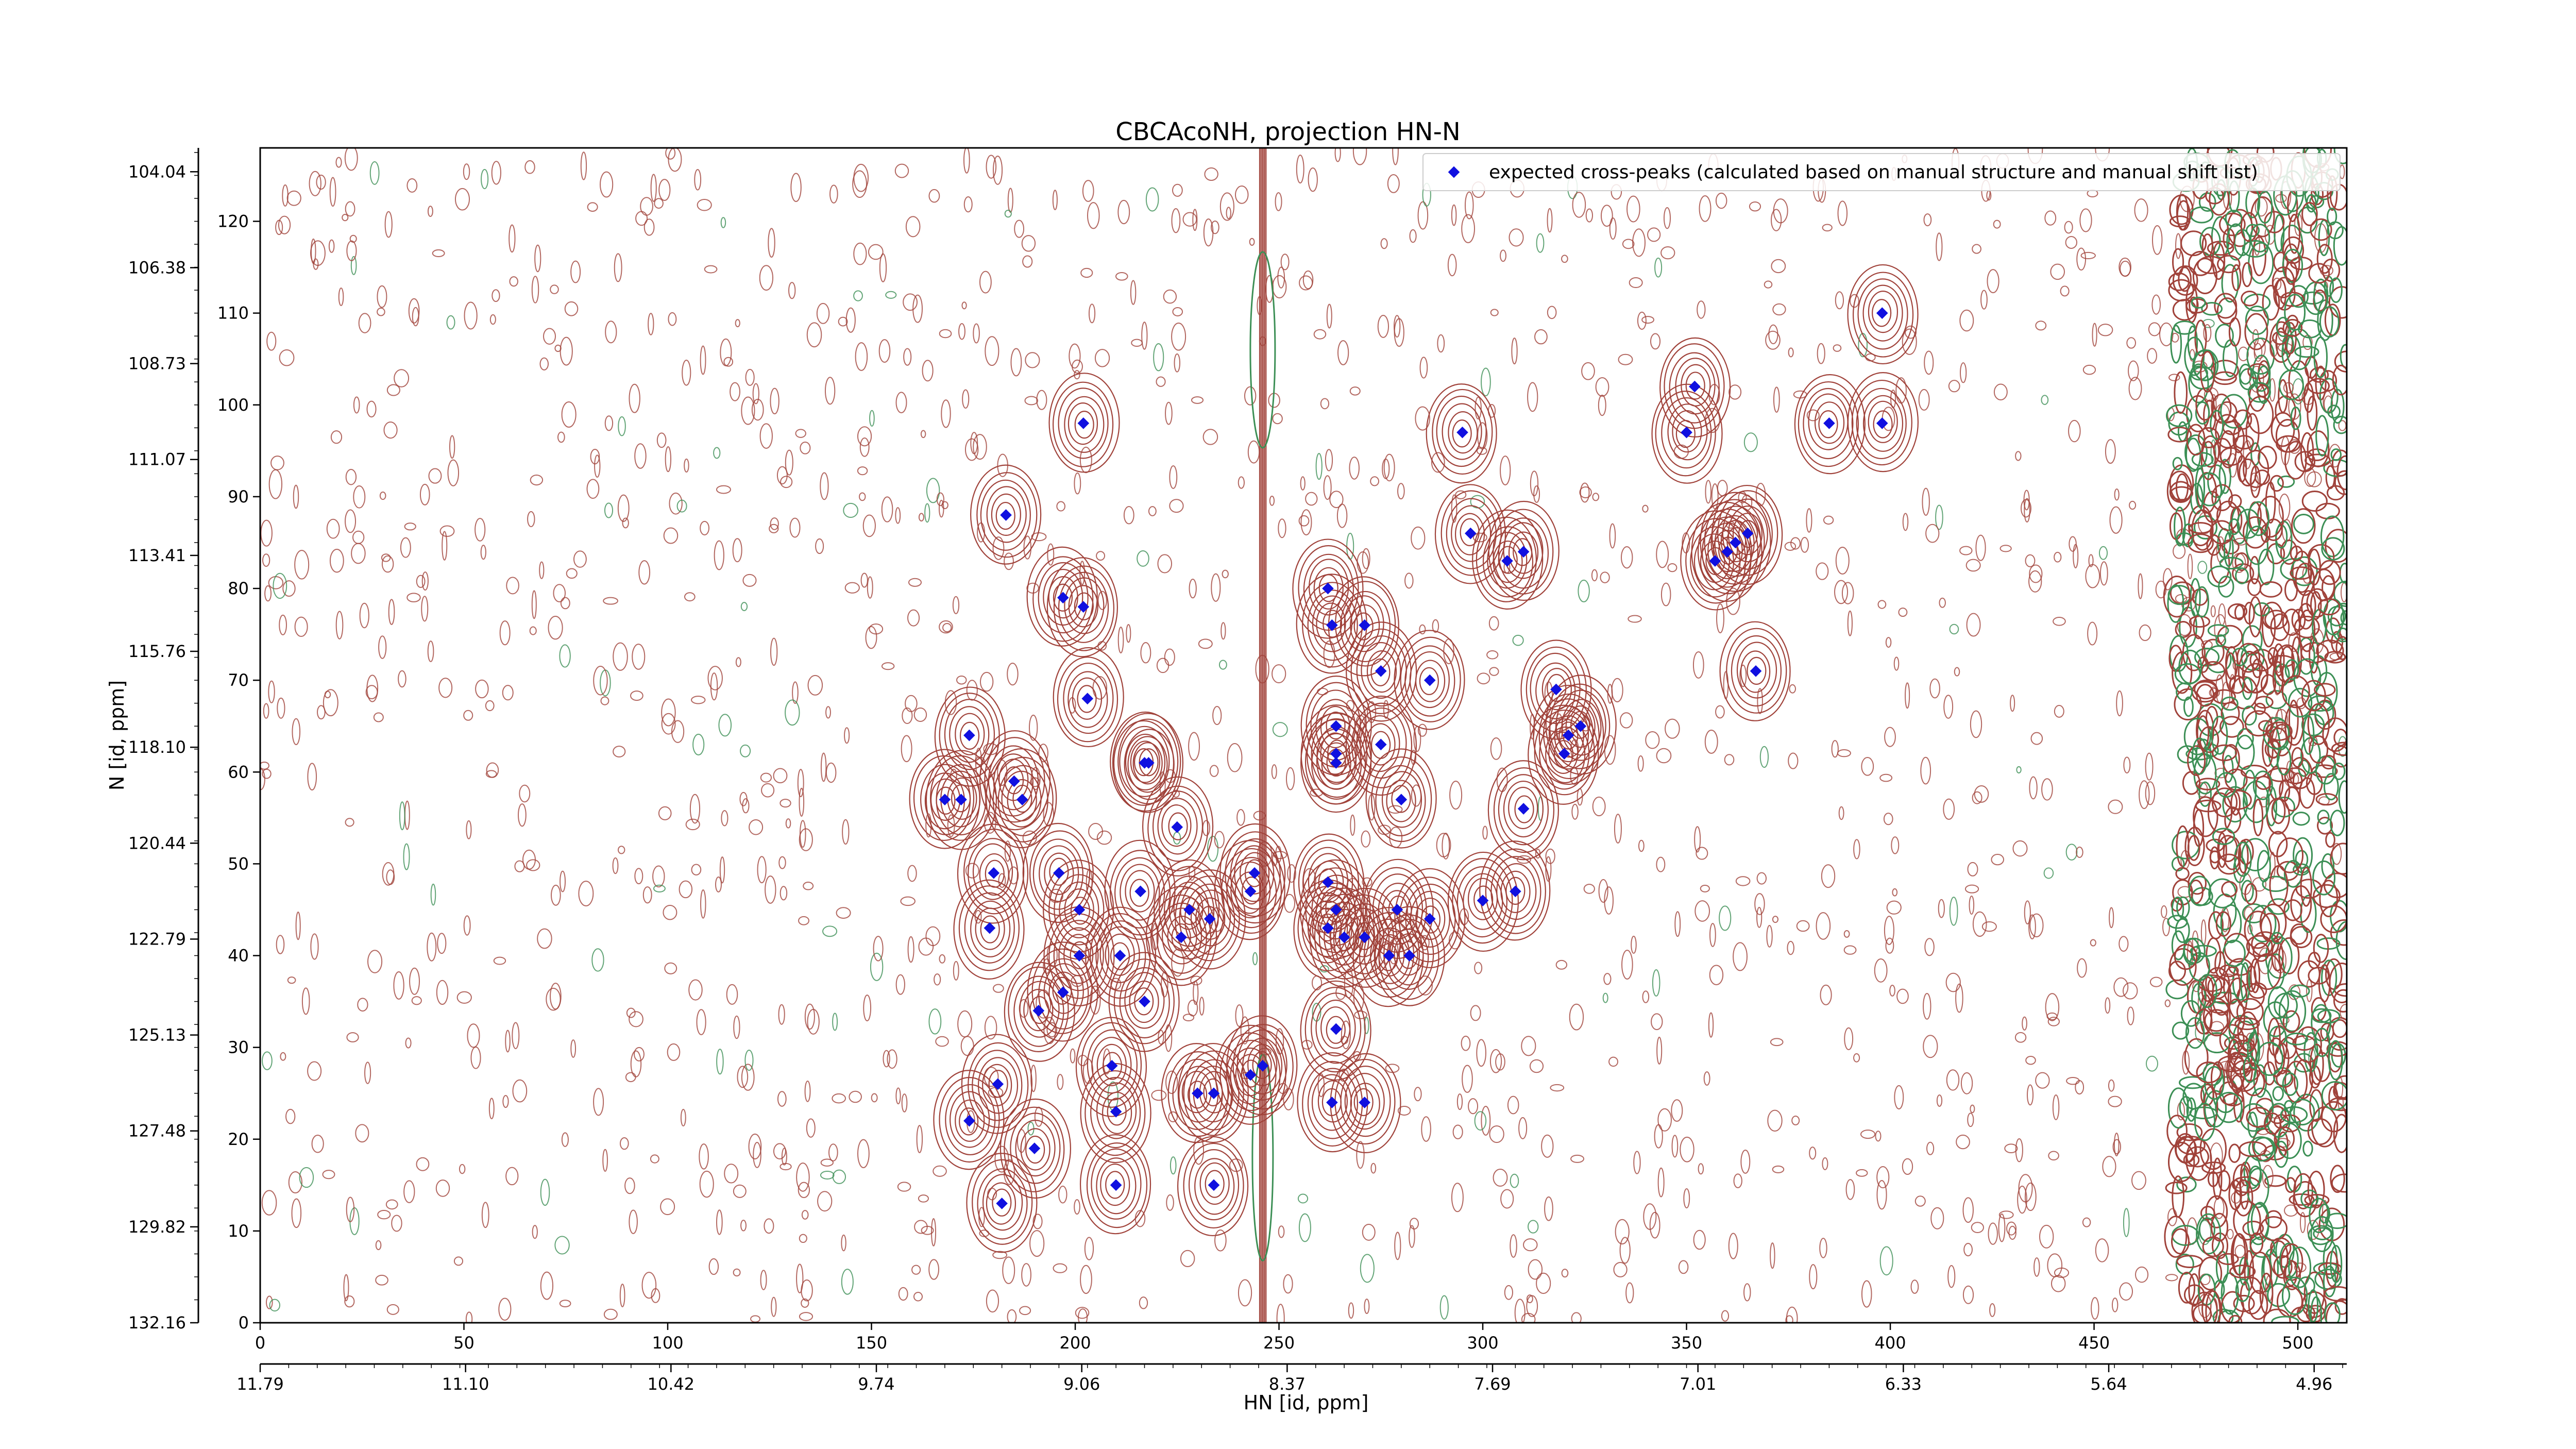  I want to click on x-tick-label: 250, so click(1279, 1343).